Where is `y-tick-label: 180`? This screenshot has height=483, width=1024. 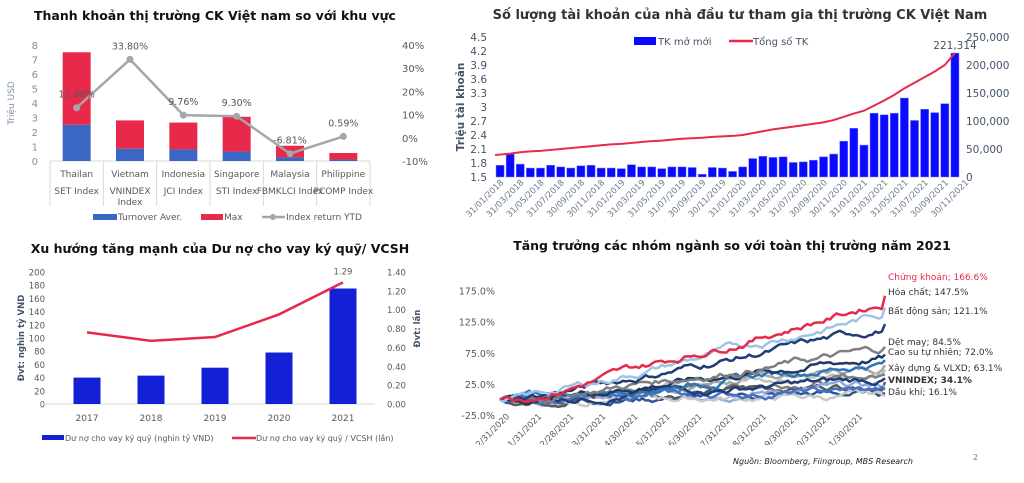
y-tick-label: 180 is located at coordinates (37, 287).